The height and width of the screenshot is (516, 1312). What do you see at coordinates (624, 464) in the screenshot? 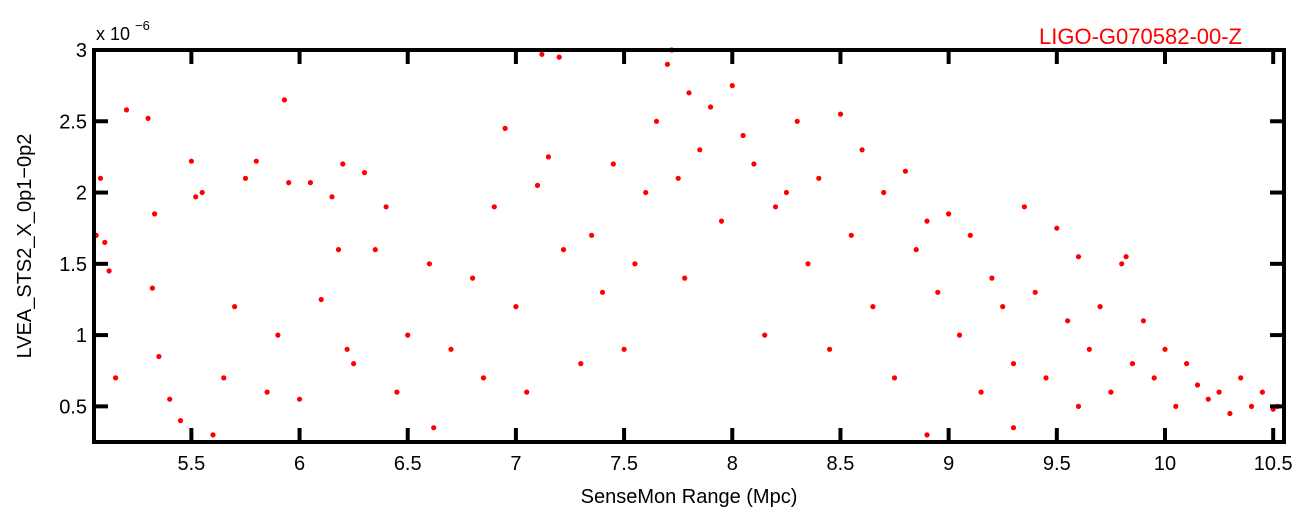
I see `x-tick-label: 7.5` at bounding box center [624, 464].